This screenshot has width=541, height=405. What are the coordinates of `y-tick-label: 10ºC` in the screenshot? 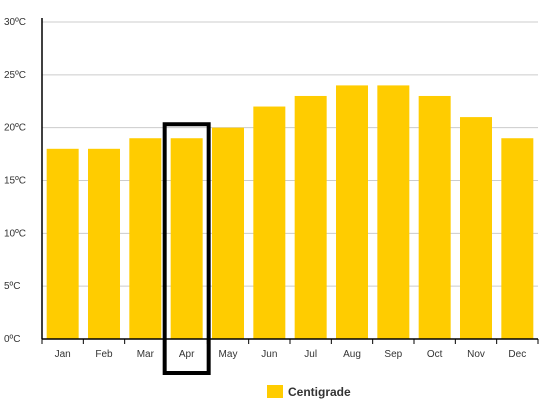 It's located at (15, 233).